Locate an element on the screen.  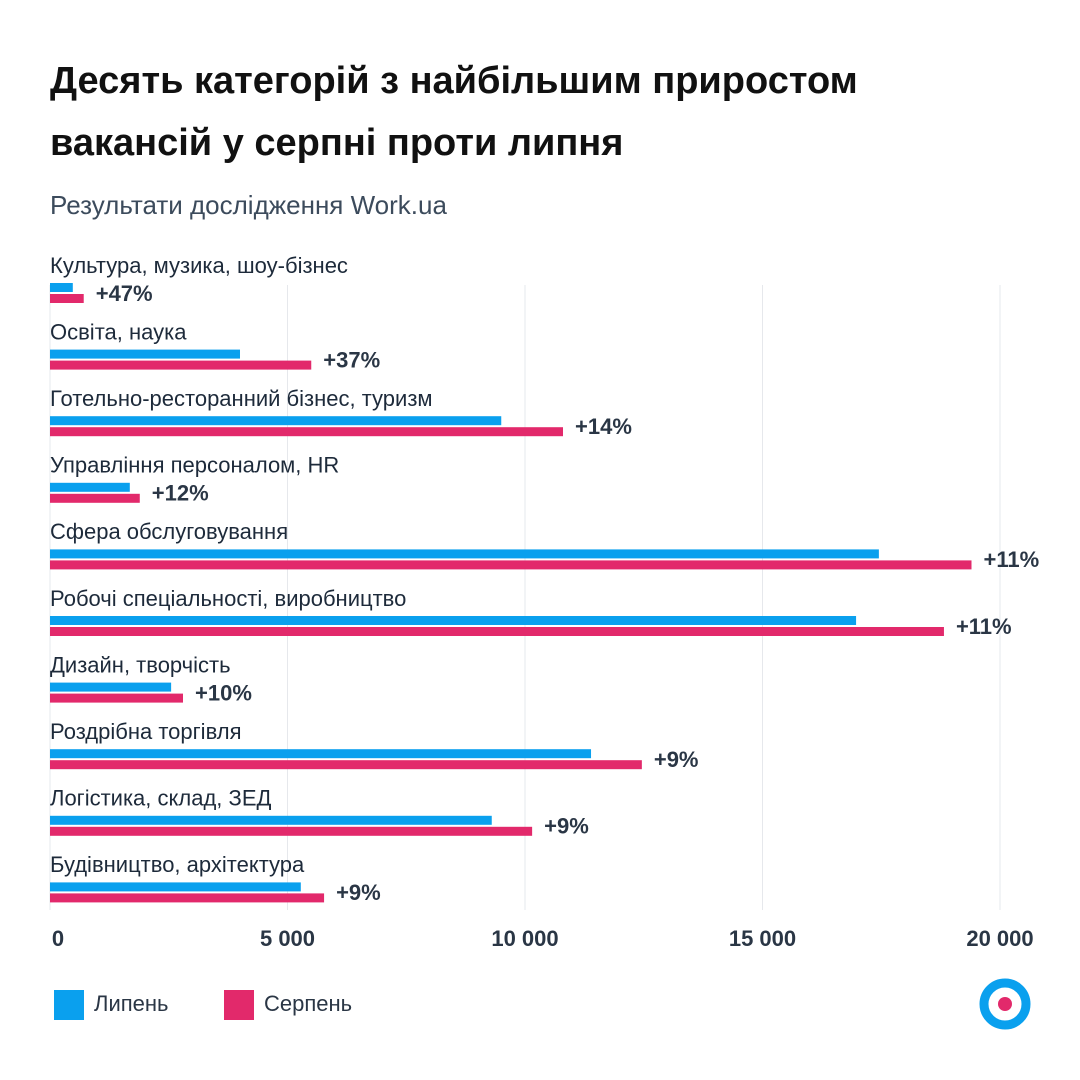
x-tick-label: 10 000 is located at coordinates (524, 938).